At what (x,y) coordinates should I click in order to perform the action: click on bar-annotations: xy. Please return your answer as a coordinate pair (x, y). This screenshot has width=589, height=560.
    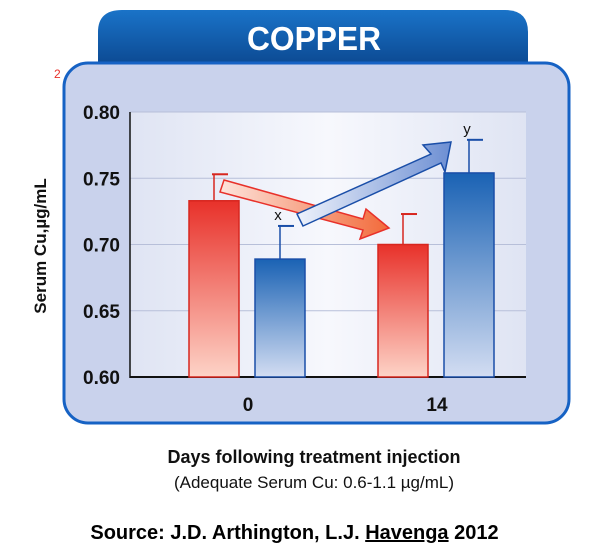
    Looking at the image, I should click on (372, 172).